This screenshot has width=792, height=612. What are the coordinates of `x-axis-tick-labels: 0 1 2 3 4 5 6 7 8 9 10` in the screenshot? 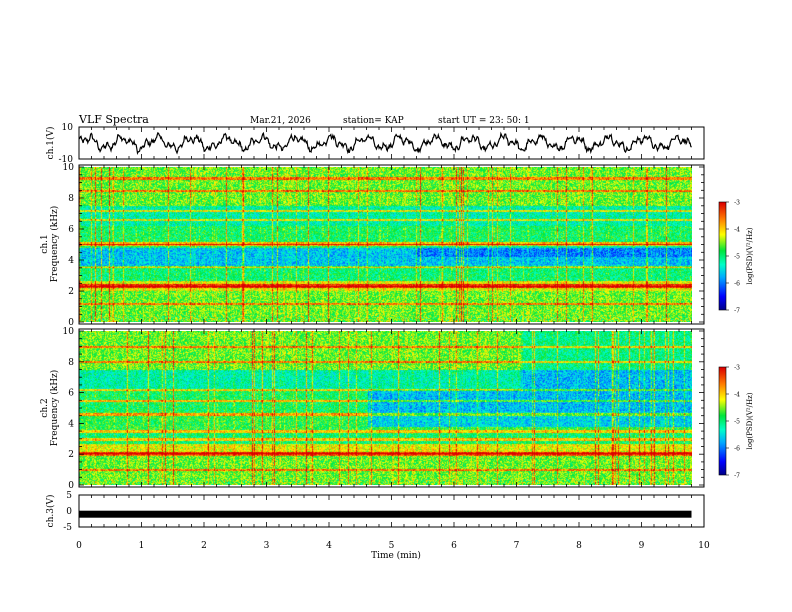 It's located at (393, 546).